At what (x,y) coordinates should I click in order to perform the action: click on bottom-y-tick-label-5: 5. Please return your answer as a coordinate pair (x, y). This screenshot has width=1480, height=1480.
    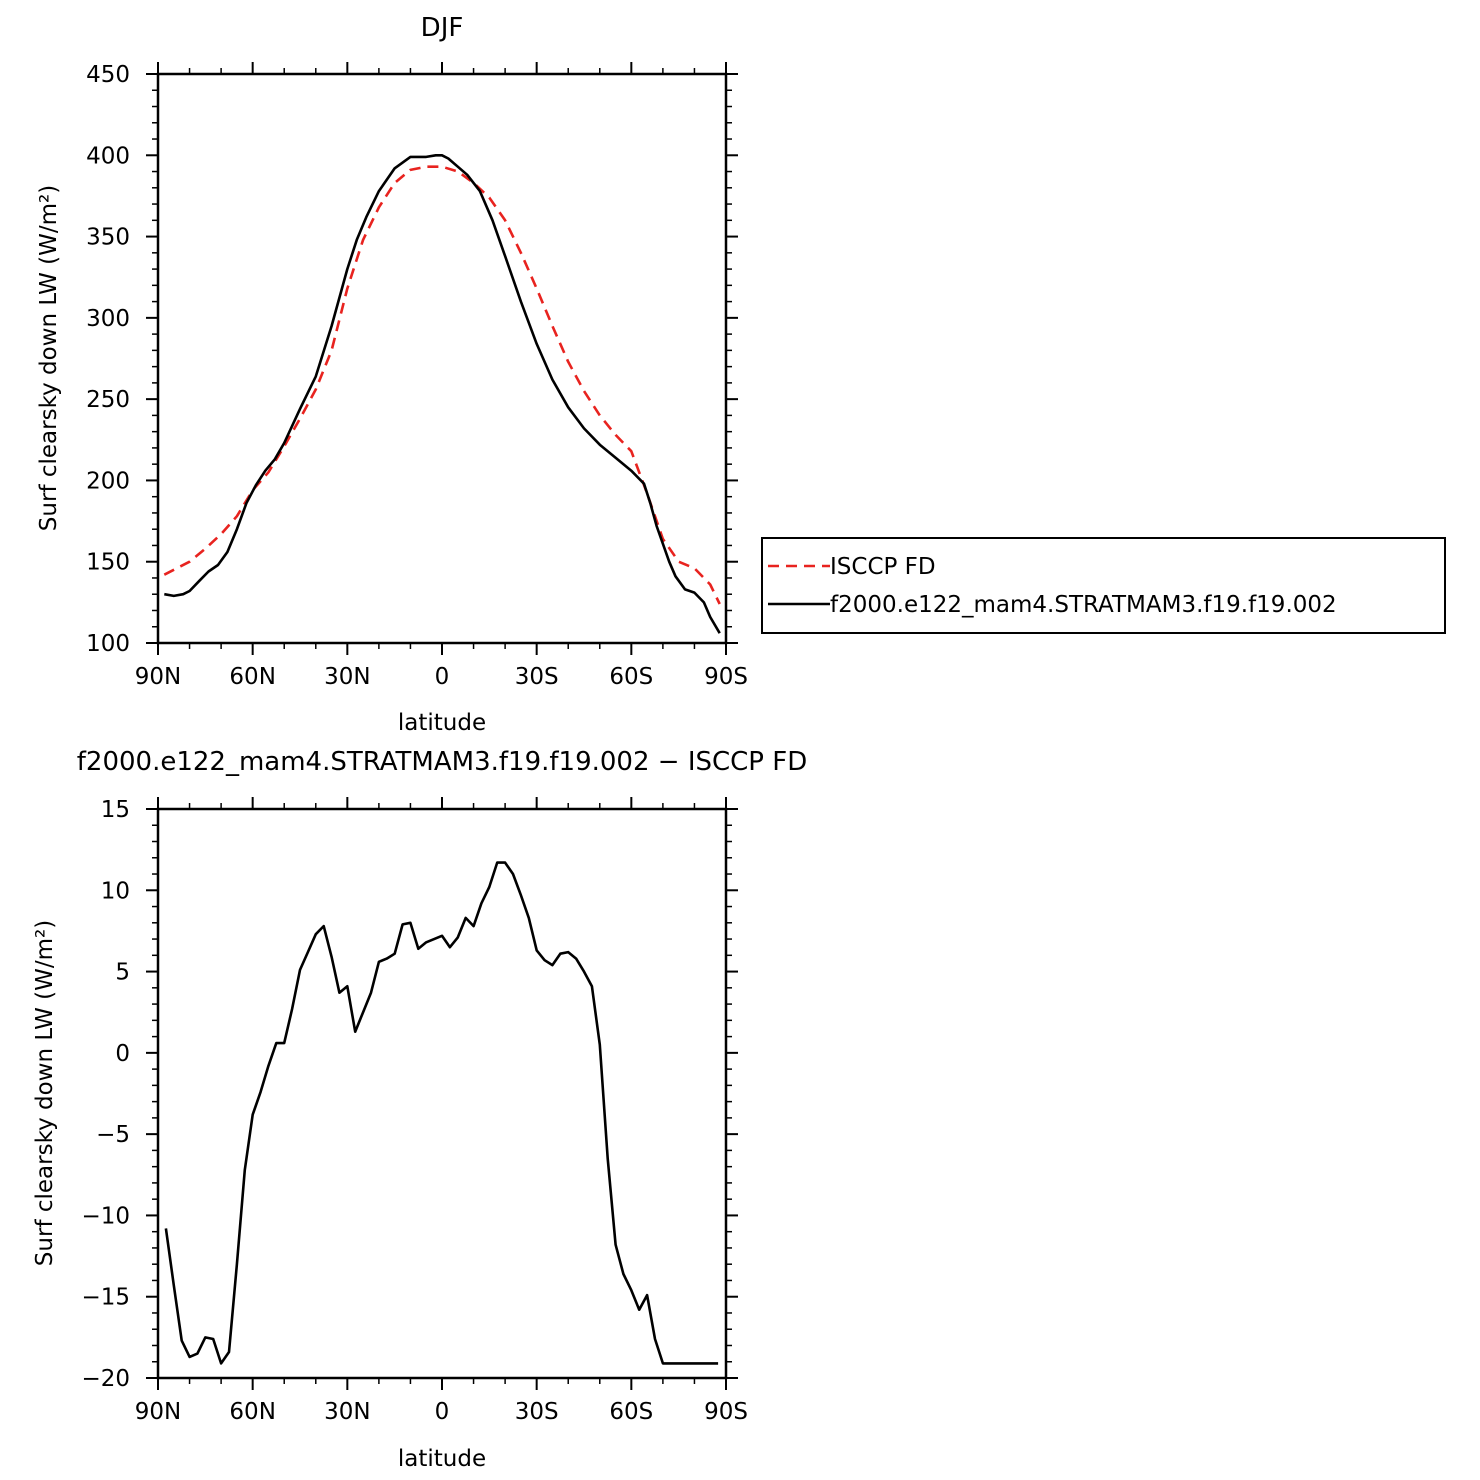
    Looking at the image, I should click on (122, 973).